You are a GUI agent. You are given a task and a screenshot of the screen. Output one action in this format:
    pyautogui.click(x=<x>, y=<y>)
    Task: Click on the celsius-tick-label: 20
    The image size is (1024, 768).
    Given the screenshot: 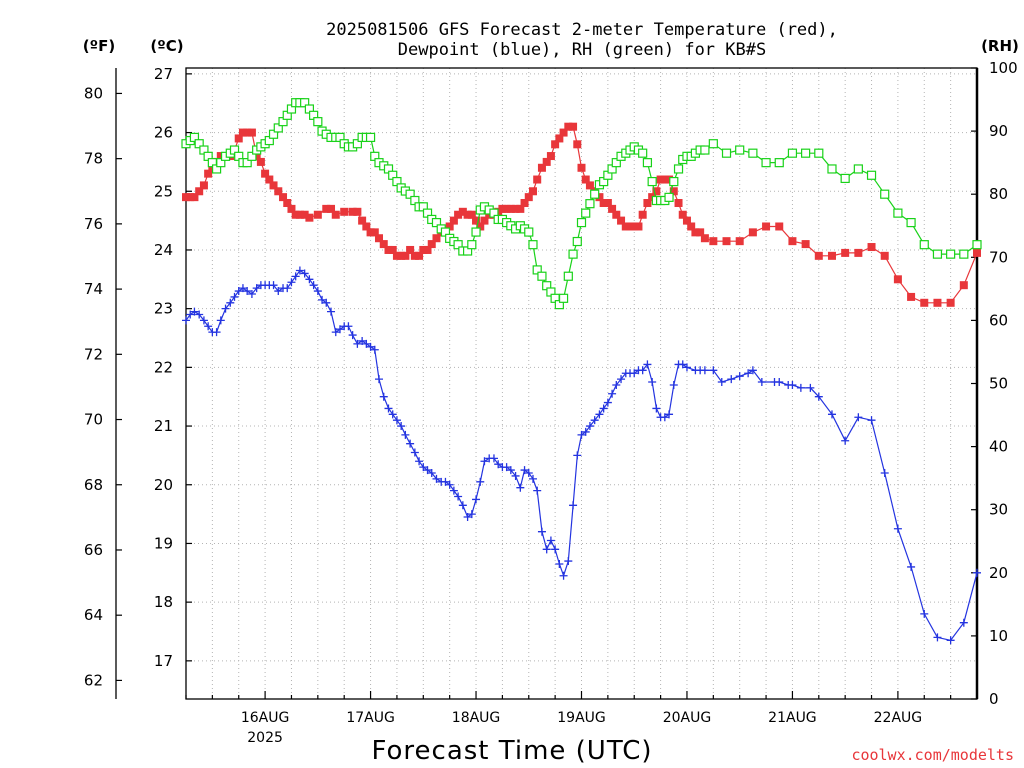 What is the action you would take?
    pyautogui.click(x=163, y=485)
    